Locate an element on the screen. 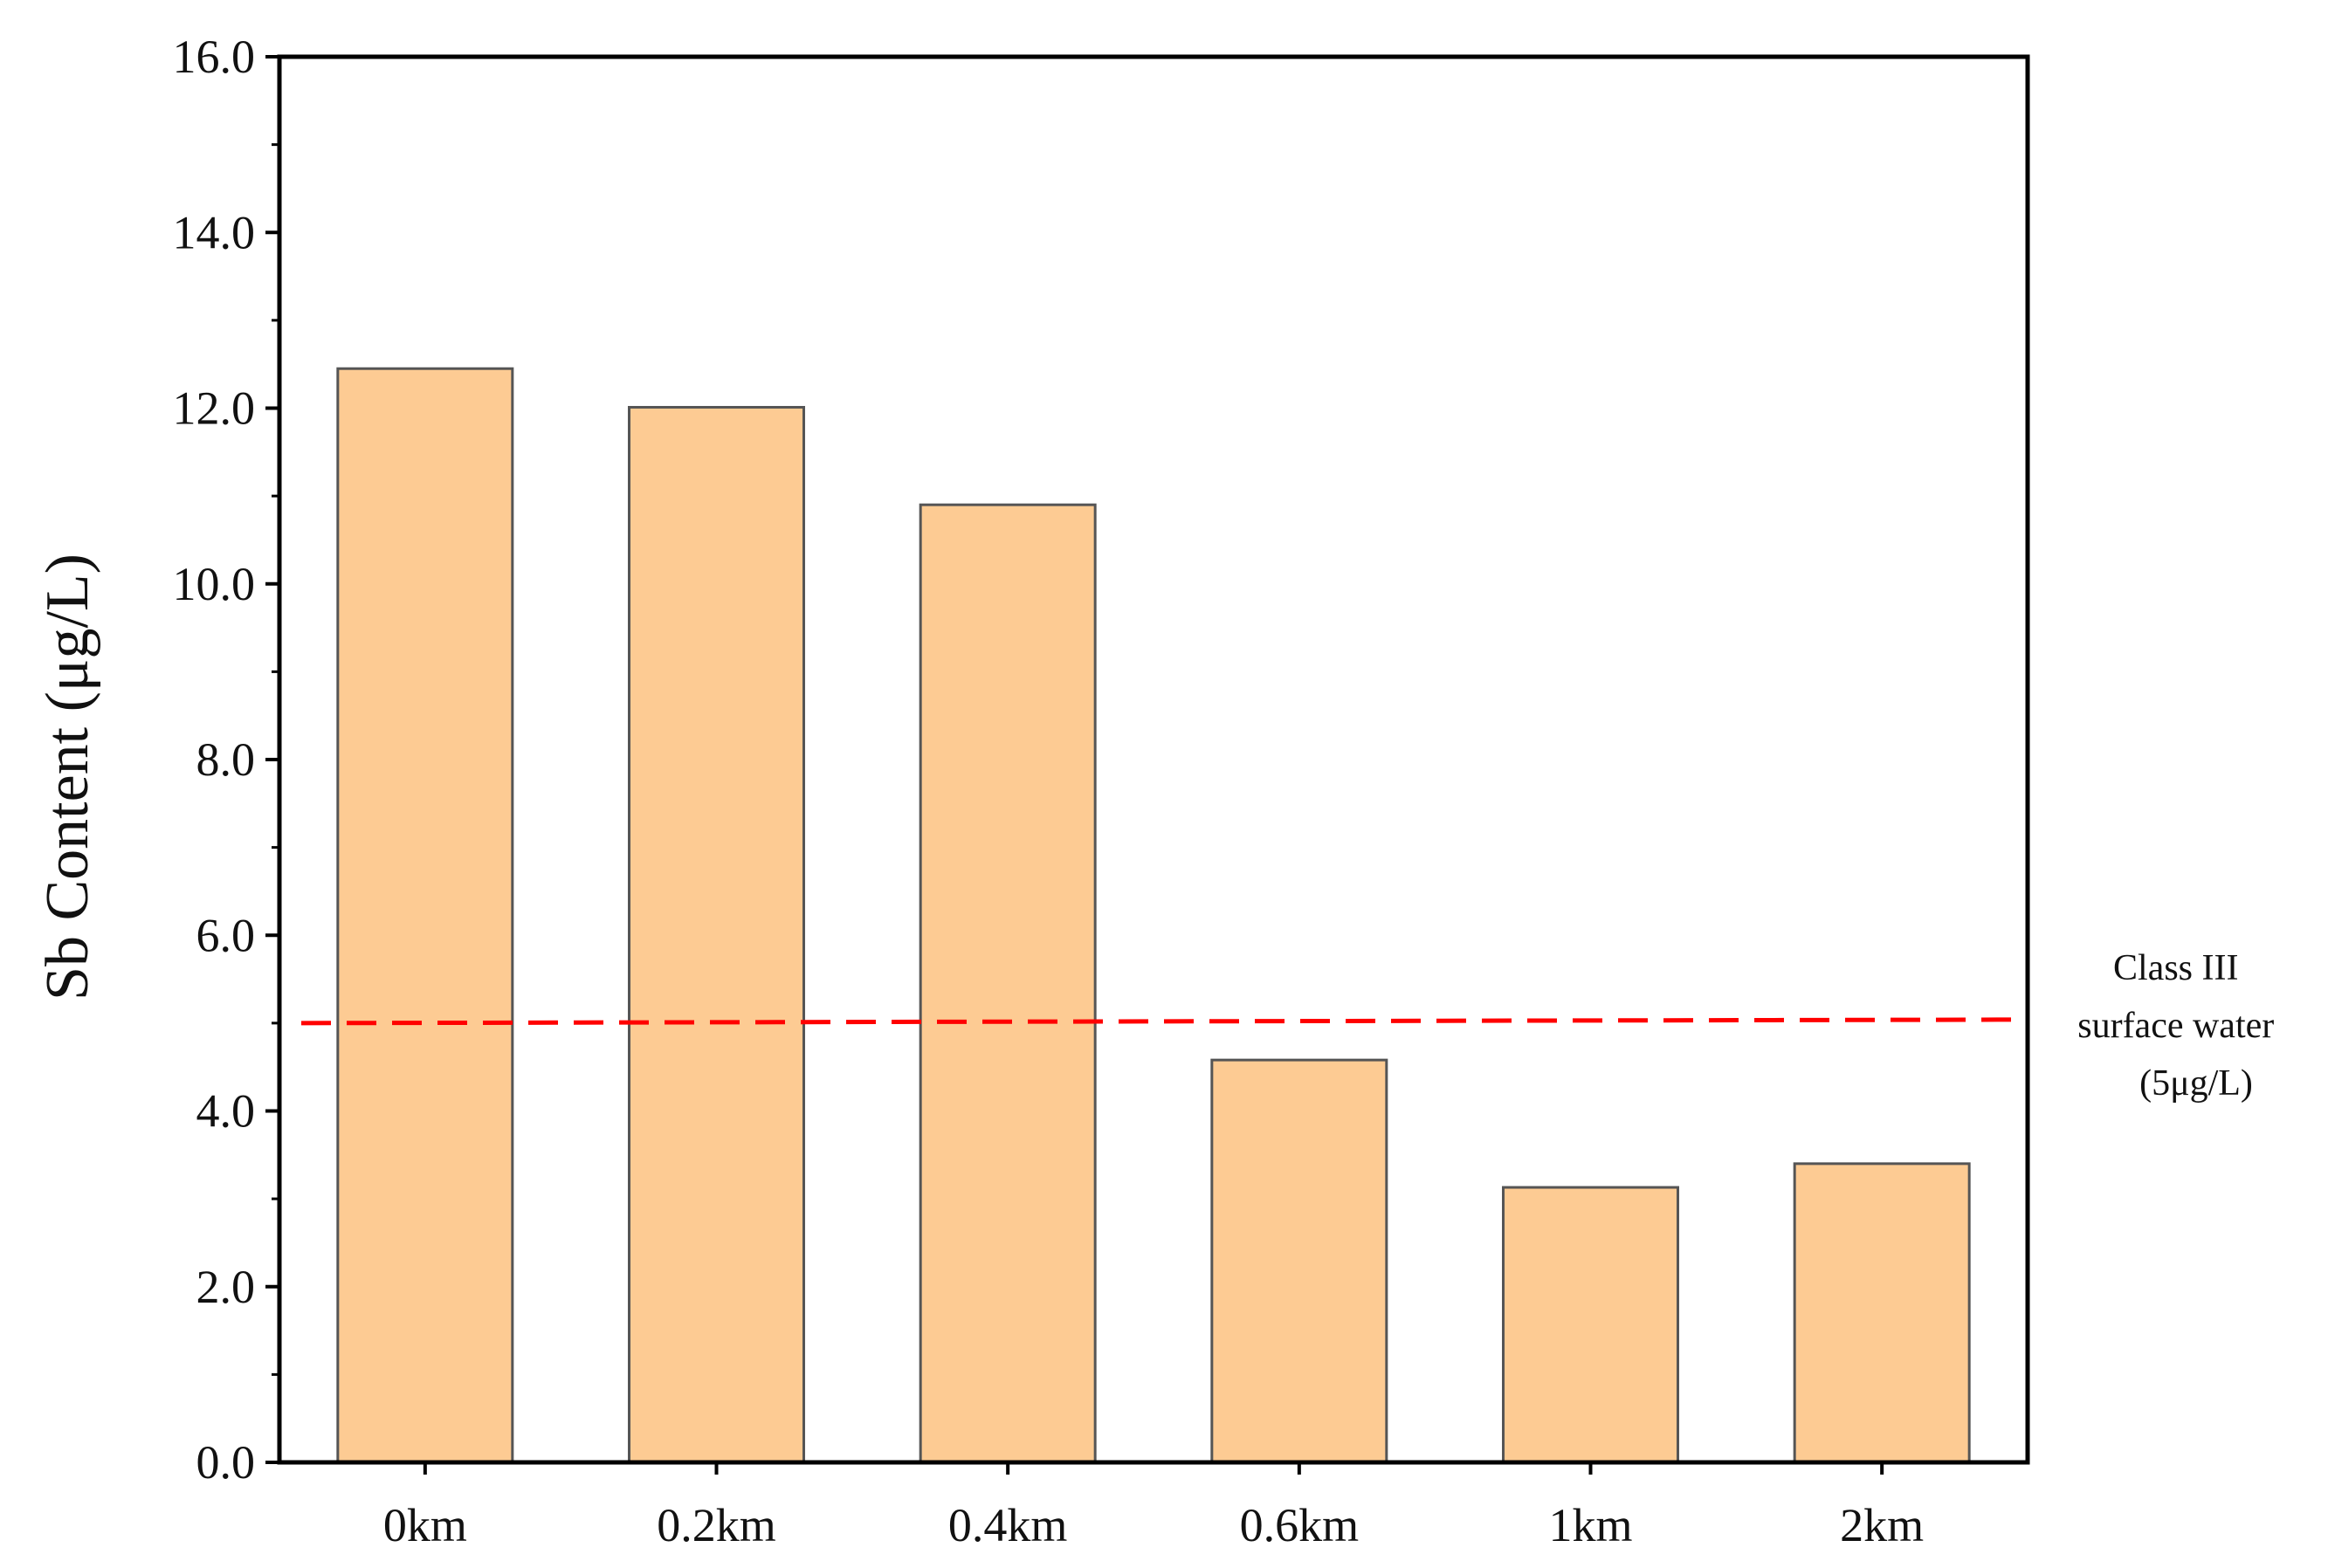  x-tick-label: 2km is located at coordinates (1882, 1525).